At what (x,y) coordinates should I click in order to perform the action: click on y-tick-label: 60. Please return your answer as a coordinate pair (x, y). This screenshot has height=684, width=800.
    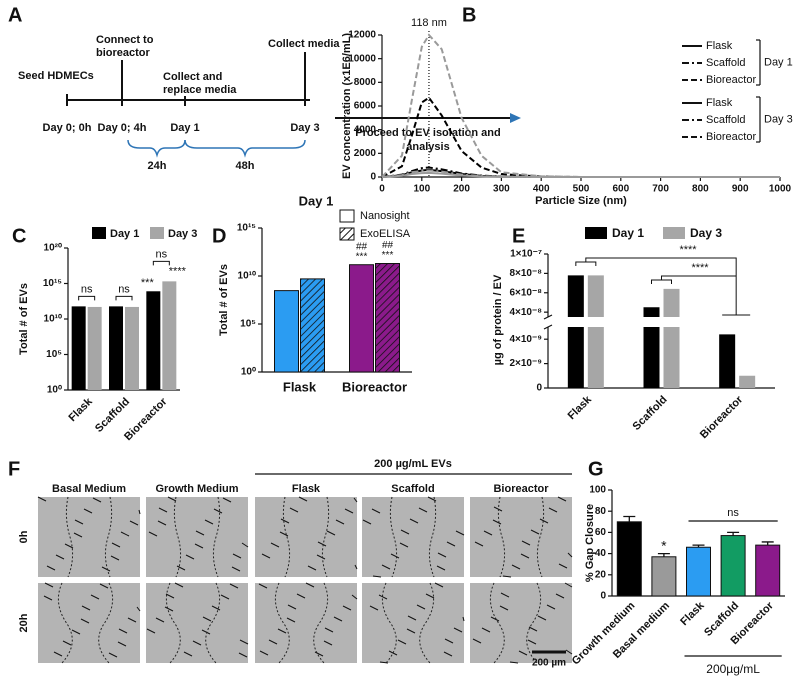
    Looking at the image, I should click on (601, 532).